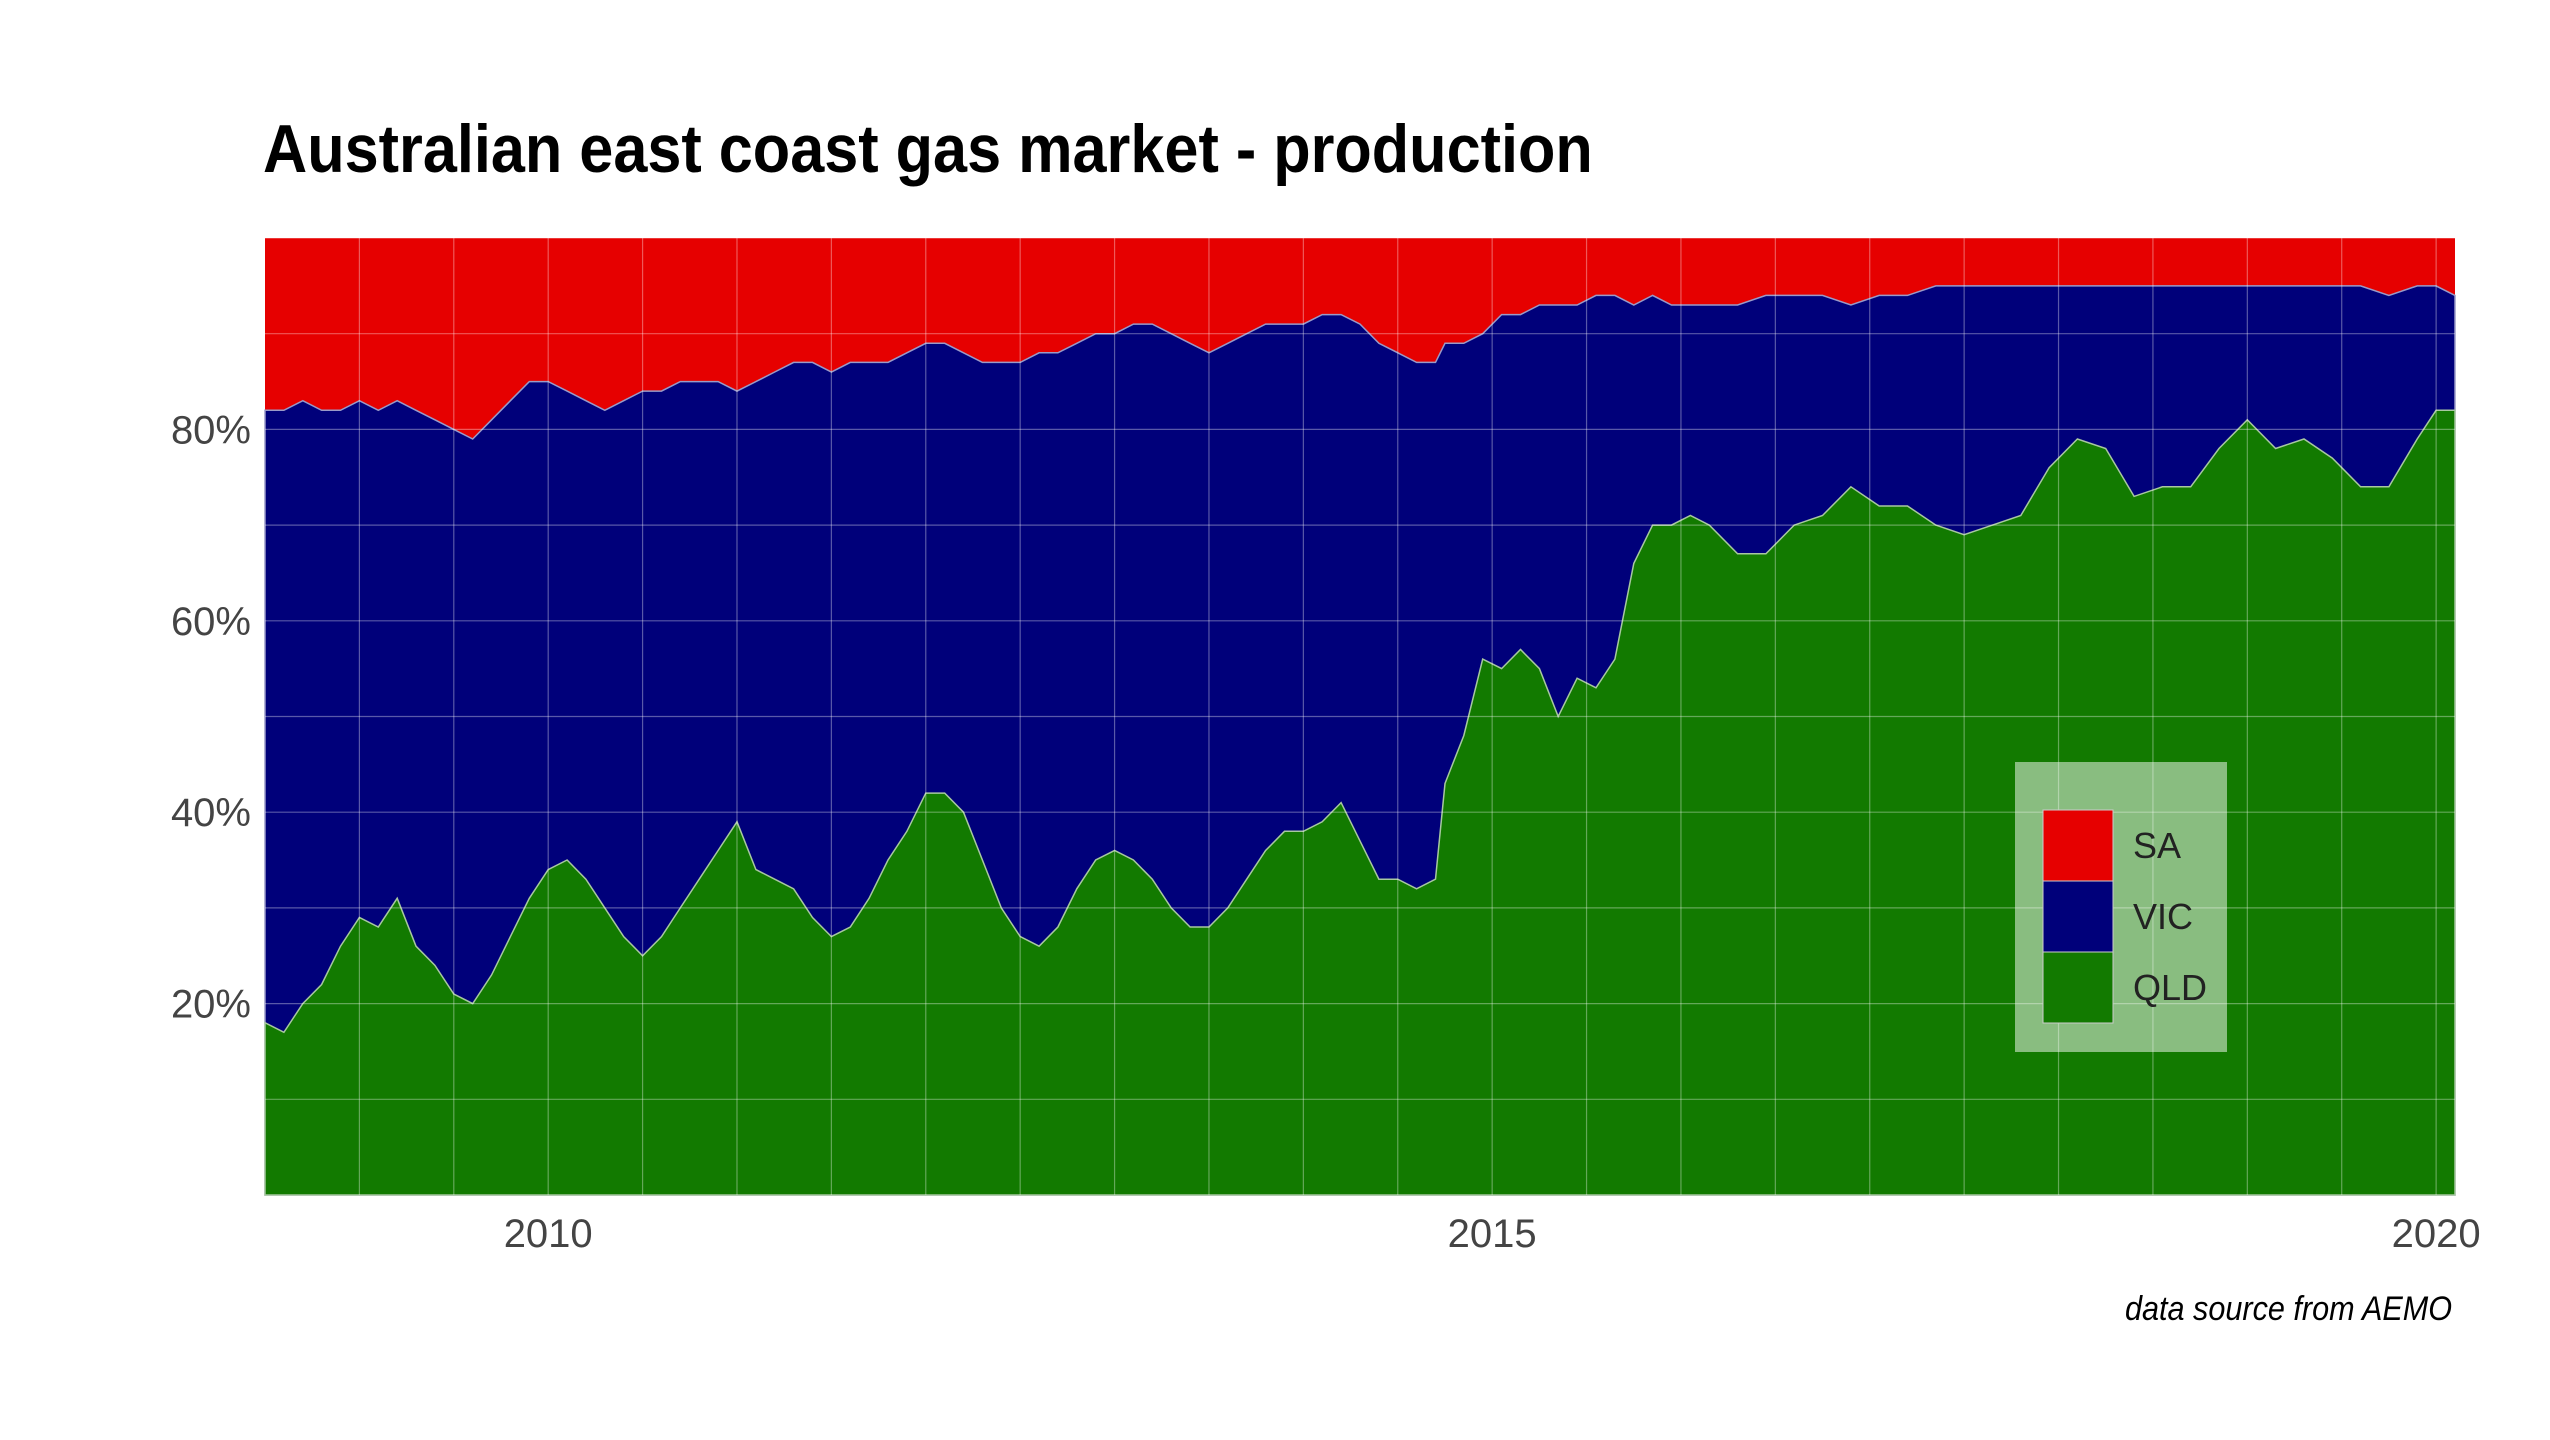 The height and width of the screenshot is (1440, 2550). I want to click on legend-label-vic: VIC, so click(2163, 916).